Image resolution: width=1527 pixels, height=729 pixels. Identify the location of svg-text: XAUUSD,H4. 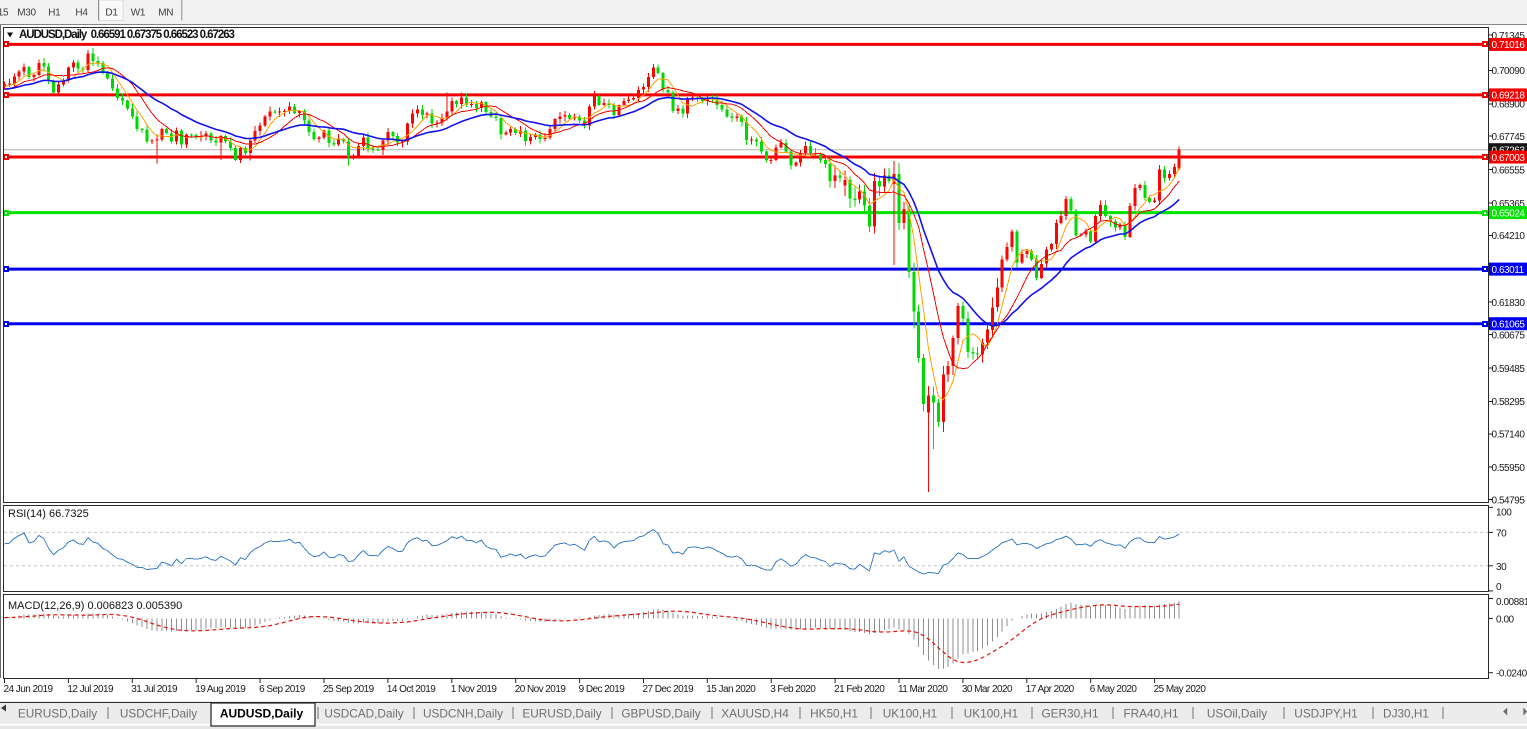
(755, 714).